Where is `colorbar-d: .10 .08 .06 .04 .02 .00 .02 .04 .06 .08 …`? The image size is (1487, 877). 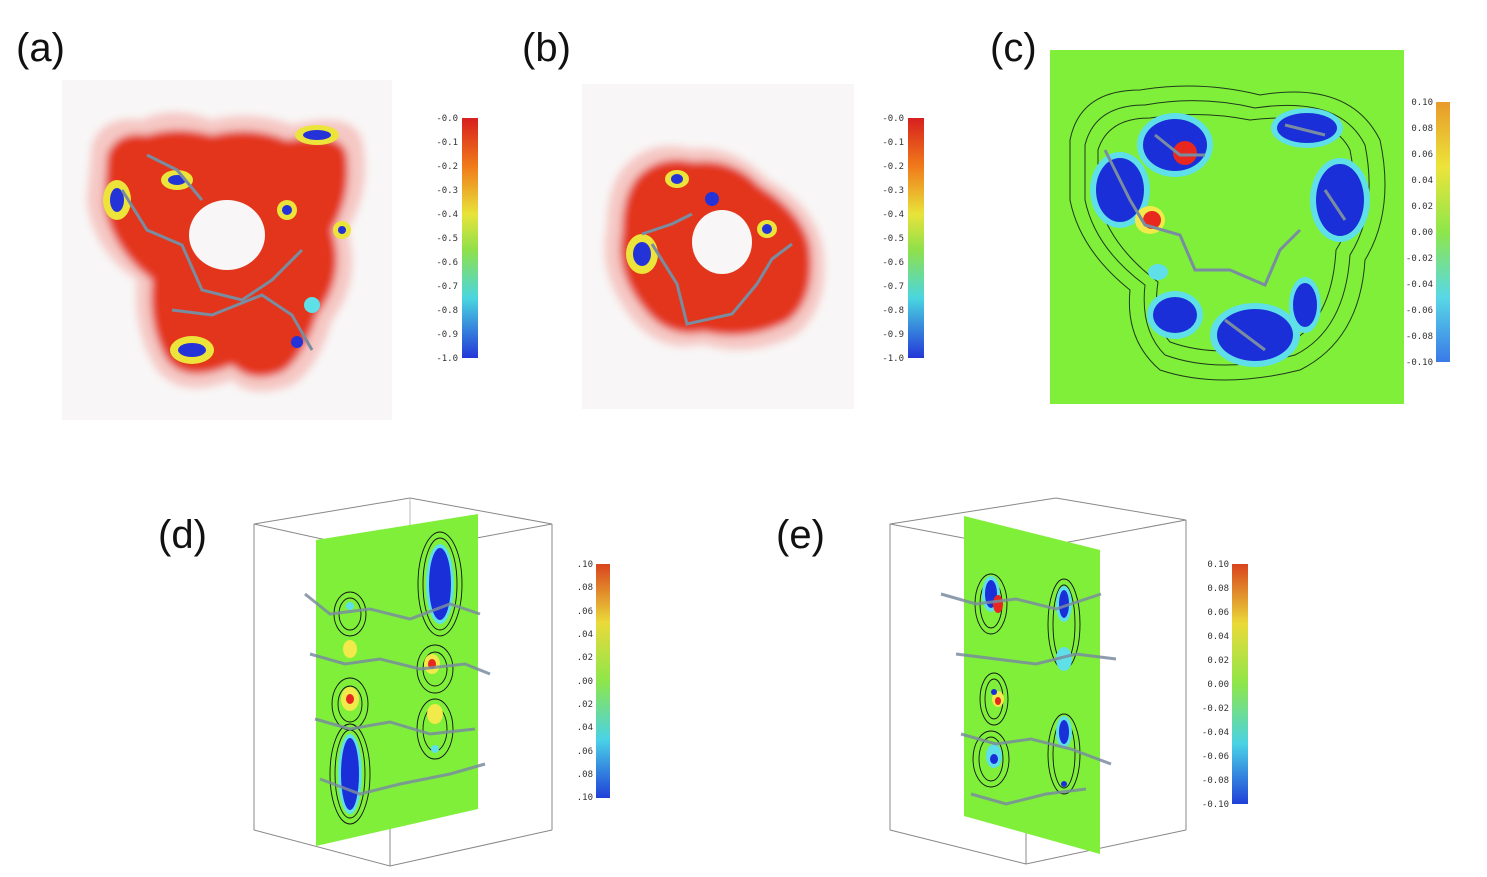 colorbar-d: .10 .08 .06 .04 .02 .00 .02 .04 .06 .08 … is located at coordinates (593, 681).